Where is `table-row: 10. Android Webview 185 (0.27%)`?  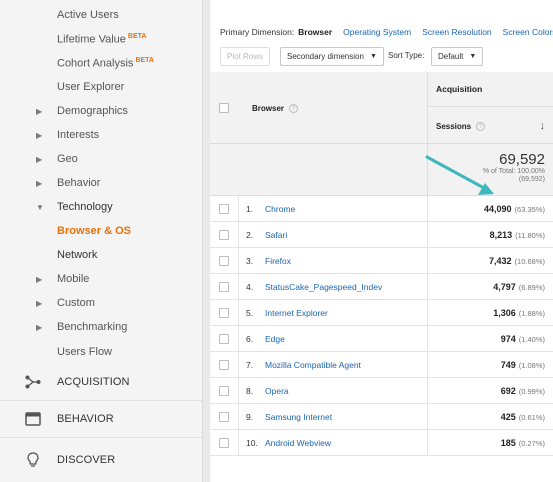 table-row: 10. Android Webview 185 (0.27%) is located at coordinates (381, 443).